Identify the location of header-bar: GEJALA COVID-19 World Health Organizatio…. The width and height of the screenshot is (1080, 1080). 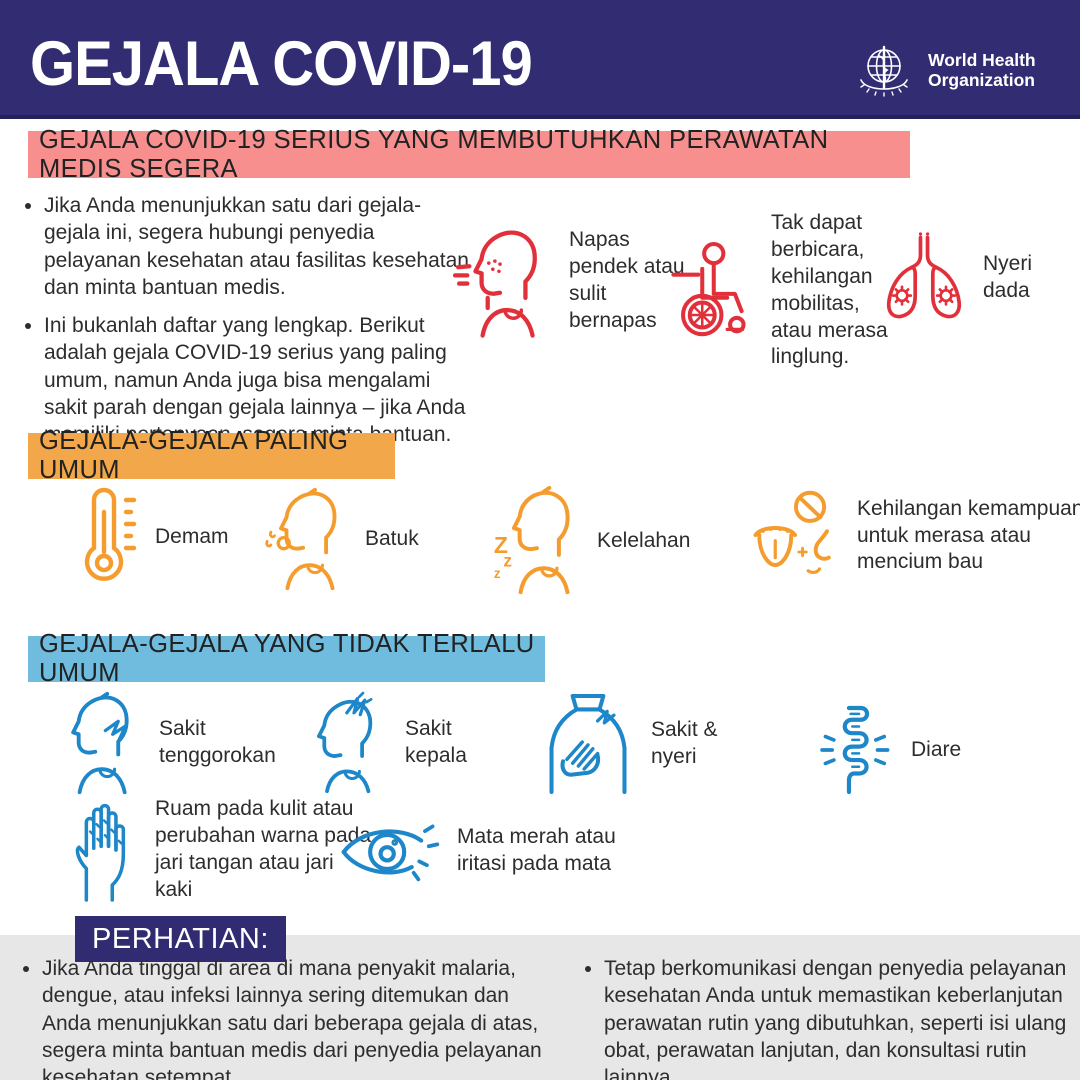
(540, 59).